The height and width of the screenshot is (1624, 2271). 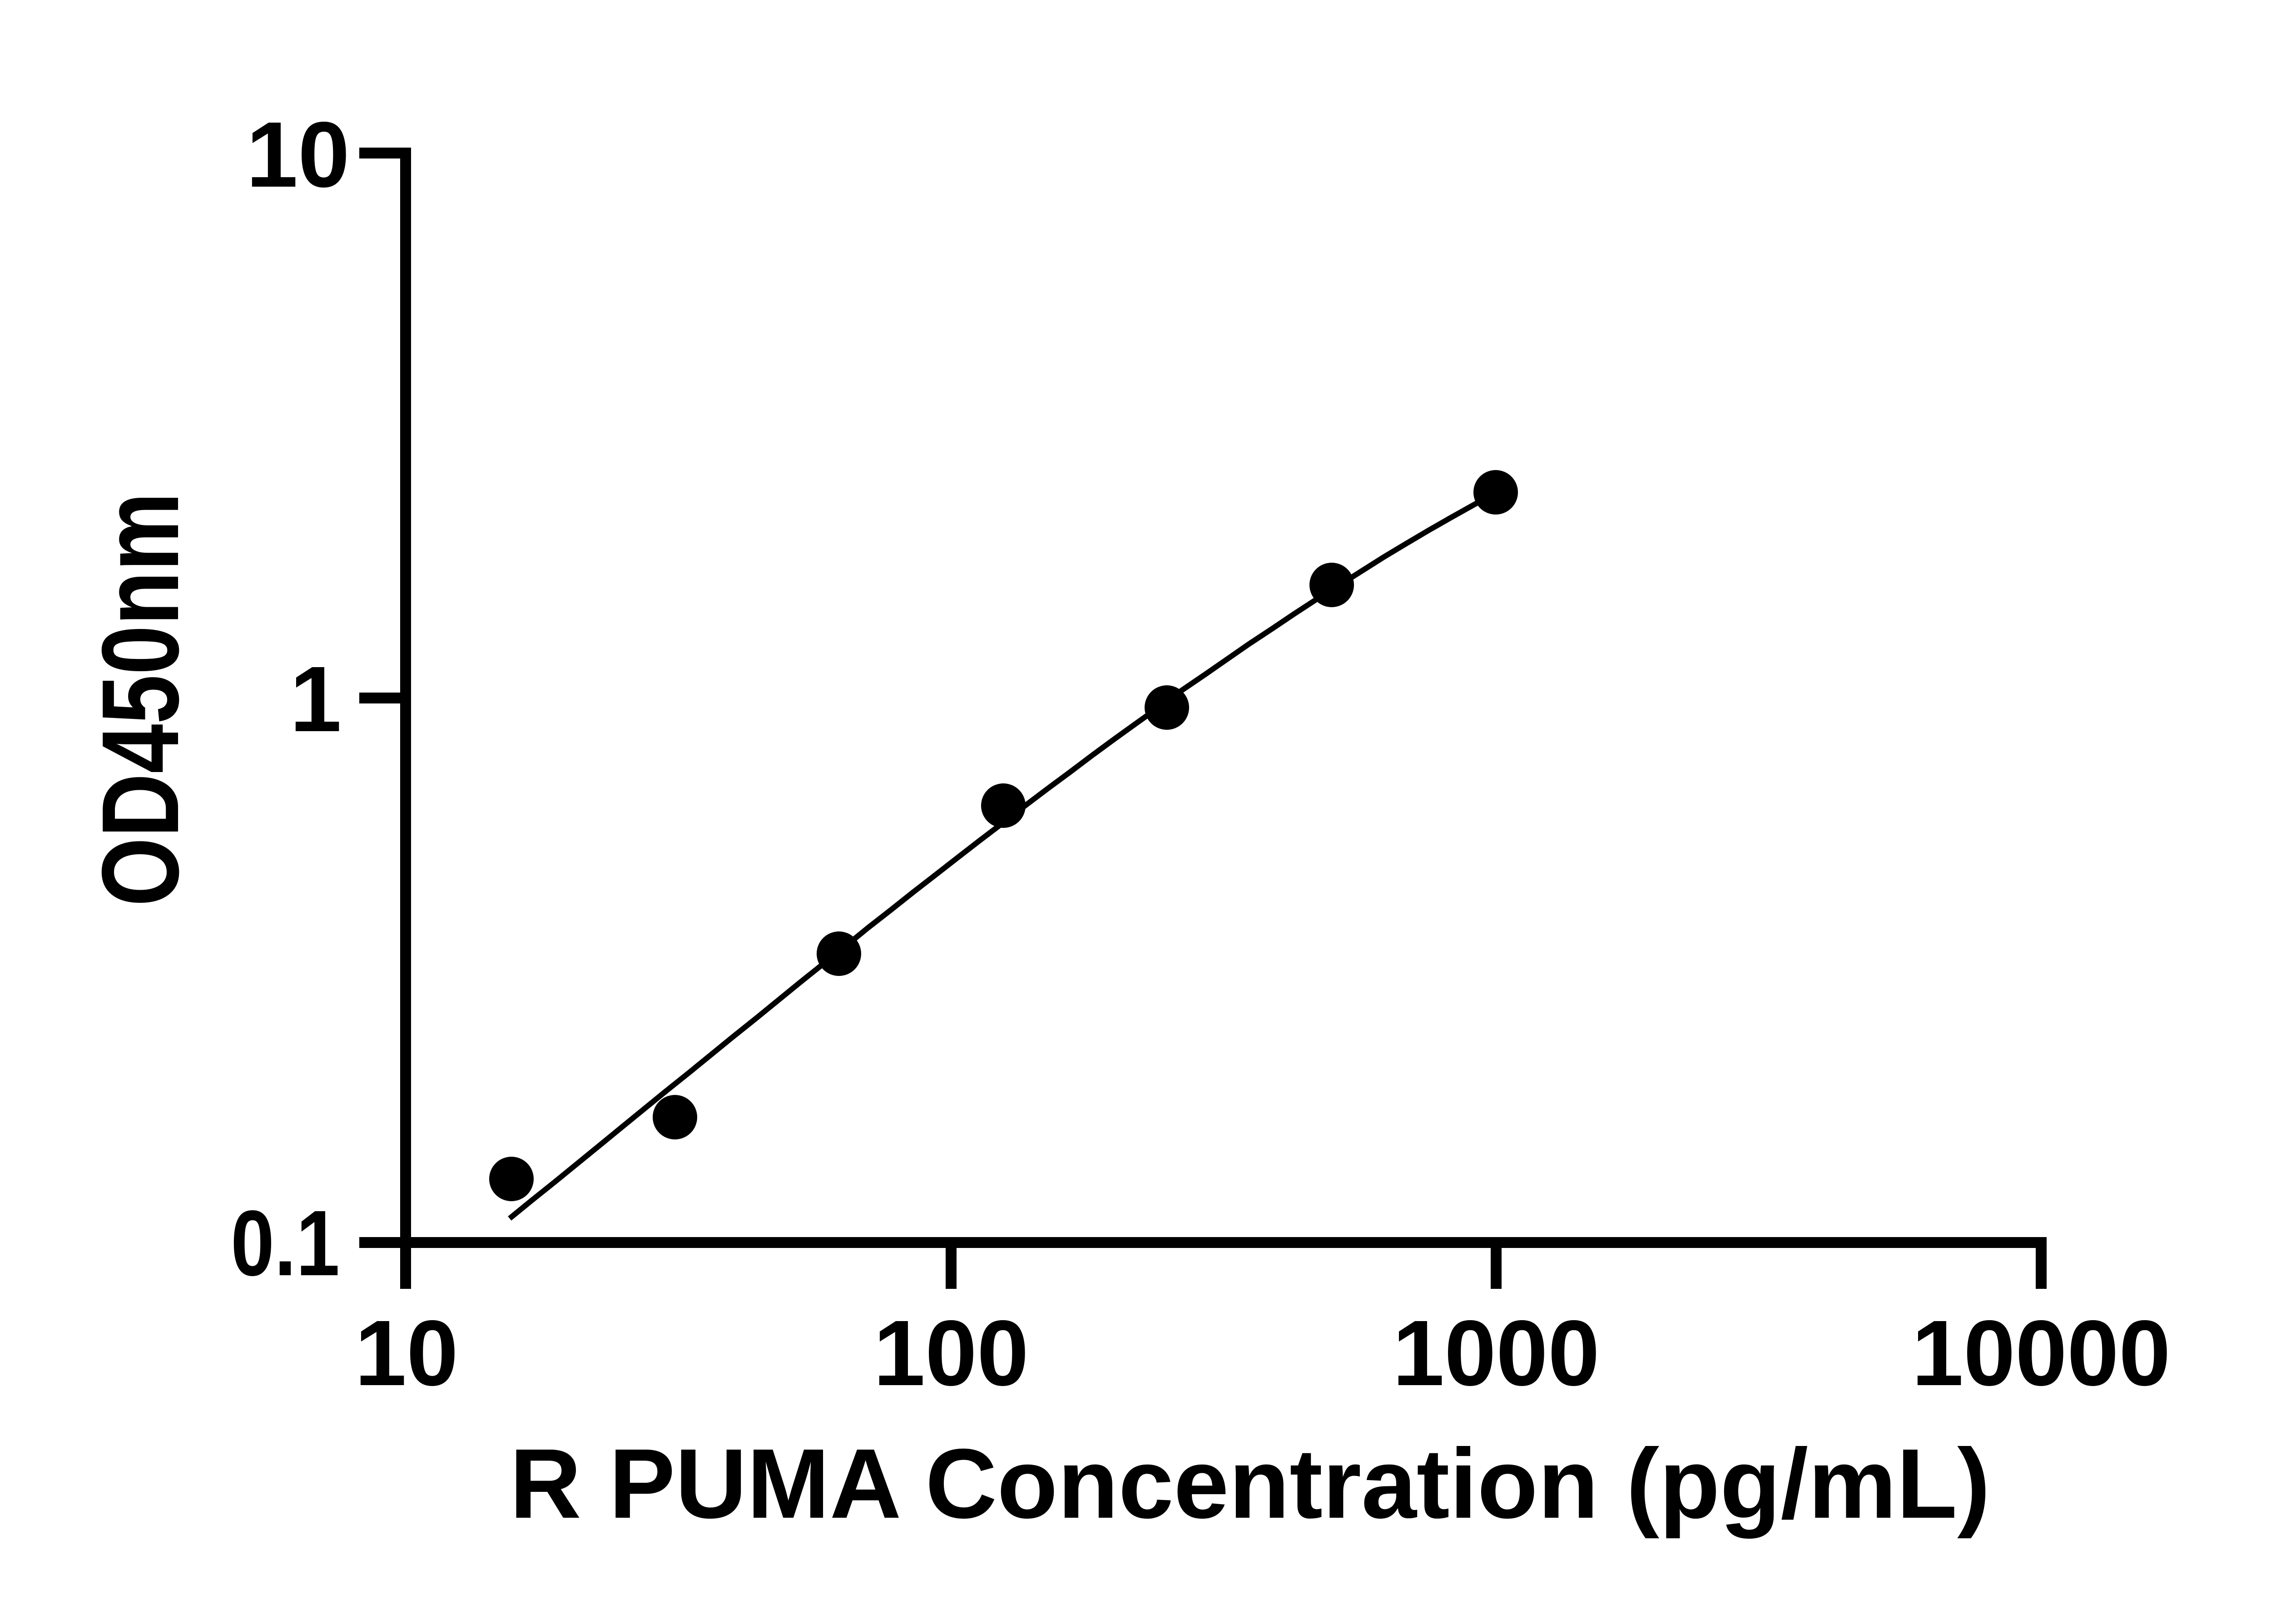 What do you see at coordinates (285, 1243) in the screenshot?
I see `svg-text: 0.1` at bounding box center [285, 1243].